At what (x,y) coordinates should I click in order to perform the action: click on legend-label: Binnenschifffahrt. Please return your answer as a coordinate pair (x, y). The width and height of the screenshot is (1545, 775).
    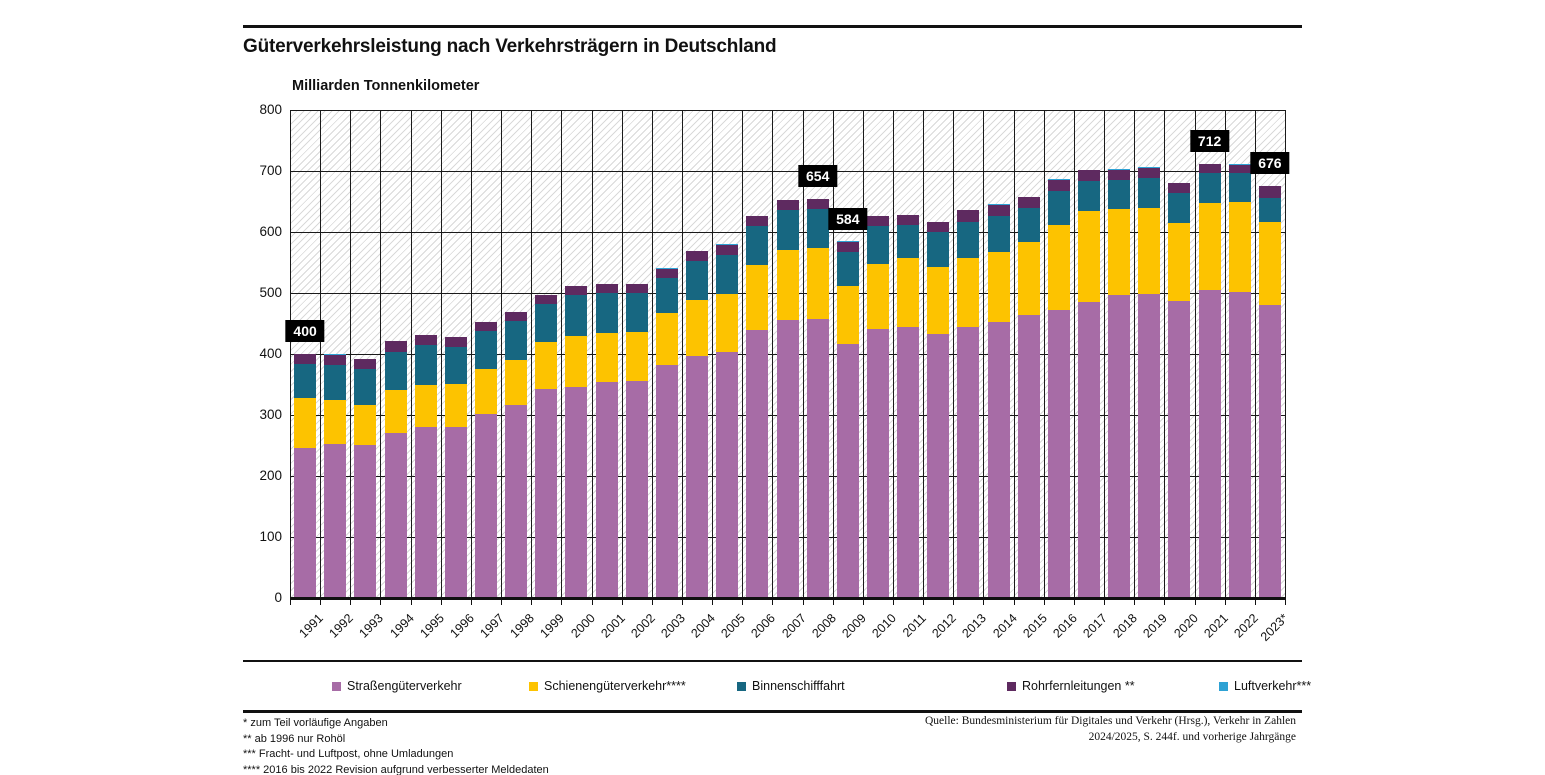
    Looking at the image, I should click on (798, 686).